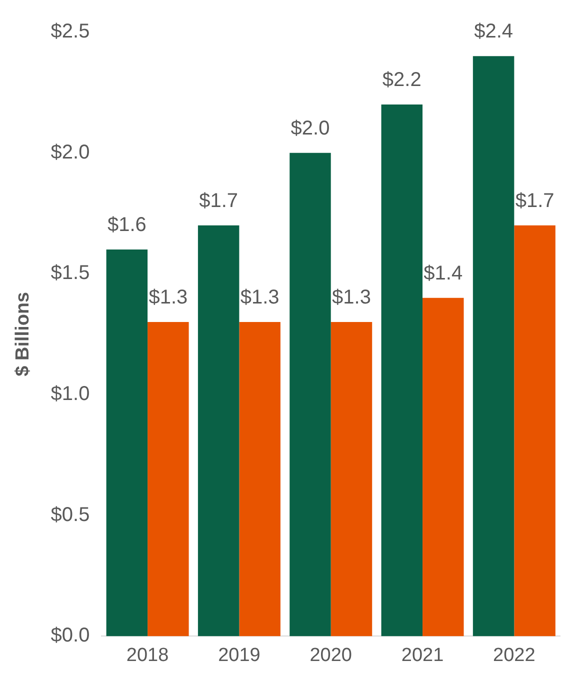  Describe the element at coordinates (70, 273) in the screenshot. I see `y-tick-label: $1.5` at that location.